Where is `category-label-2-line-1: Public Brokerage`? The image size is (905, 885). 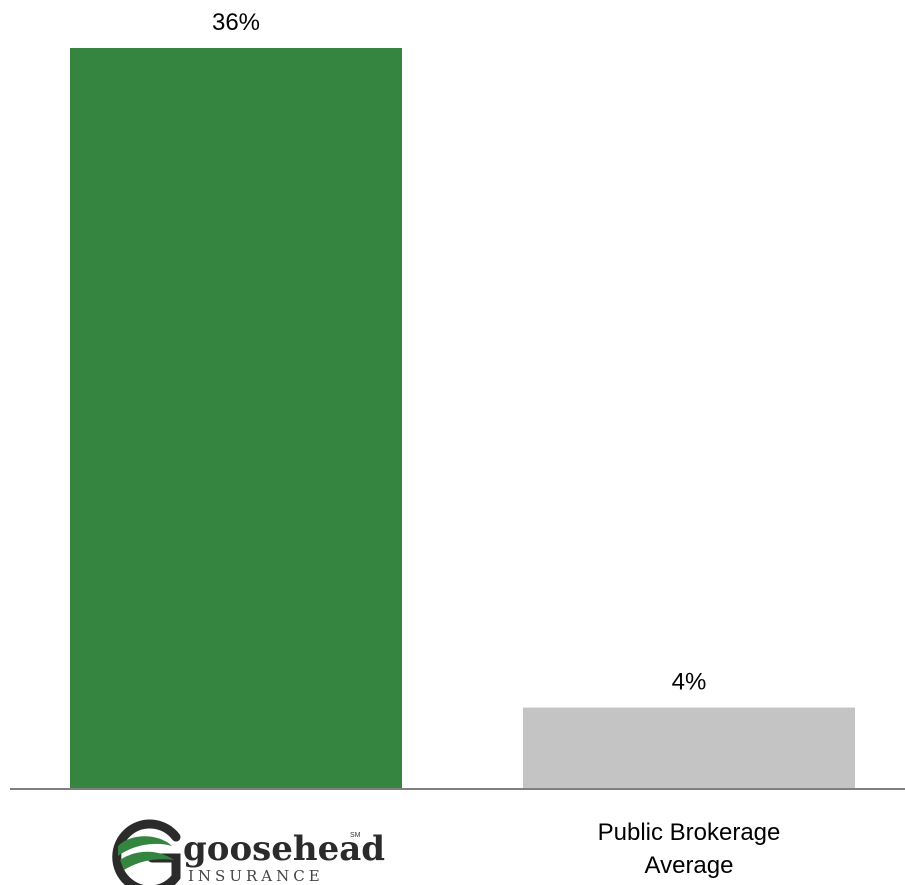
category-label-2-line-1: Public Brokerage is located at coordinates (689, 832).